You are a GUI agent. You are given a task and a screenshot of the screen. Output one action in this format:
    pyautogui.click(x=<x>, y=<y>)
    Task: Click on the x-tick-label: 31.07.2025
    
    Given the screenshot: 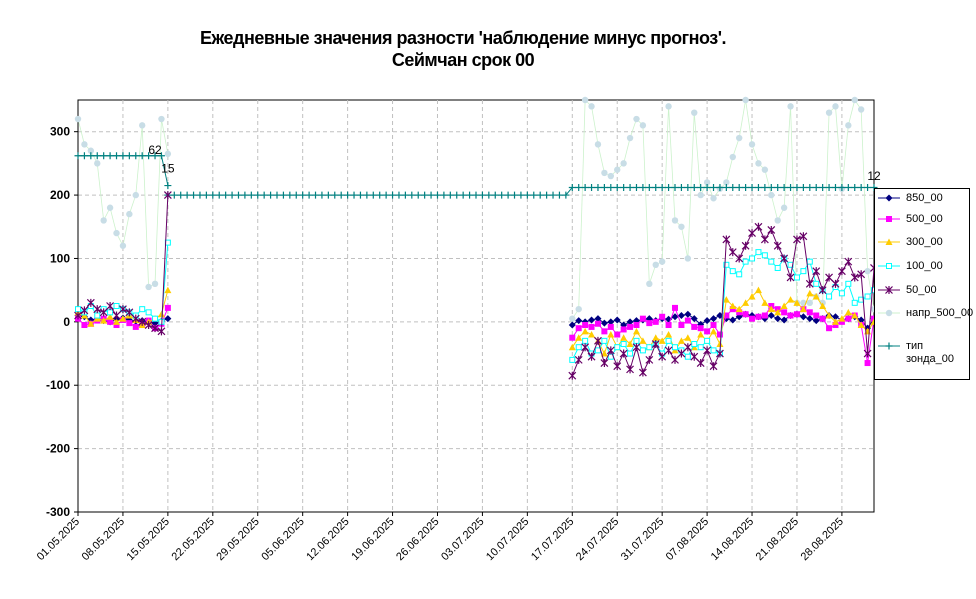 What is the action you would take?
    pyautogui.click(x=642, y=539)
    